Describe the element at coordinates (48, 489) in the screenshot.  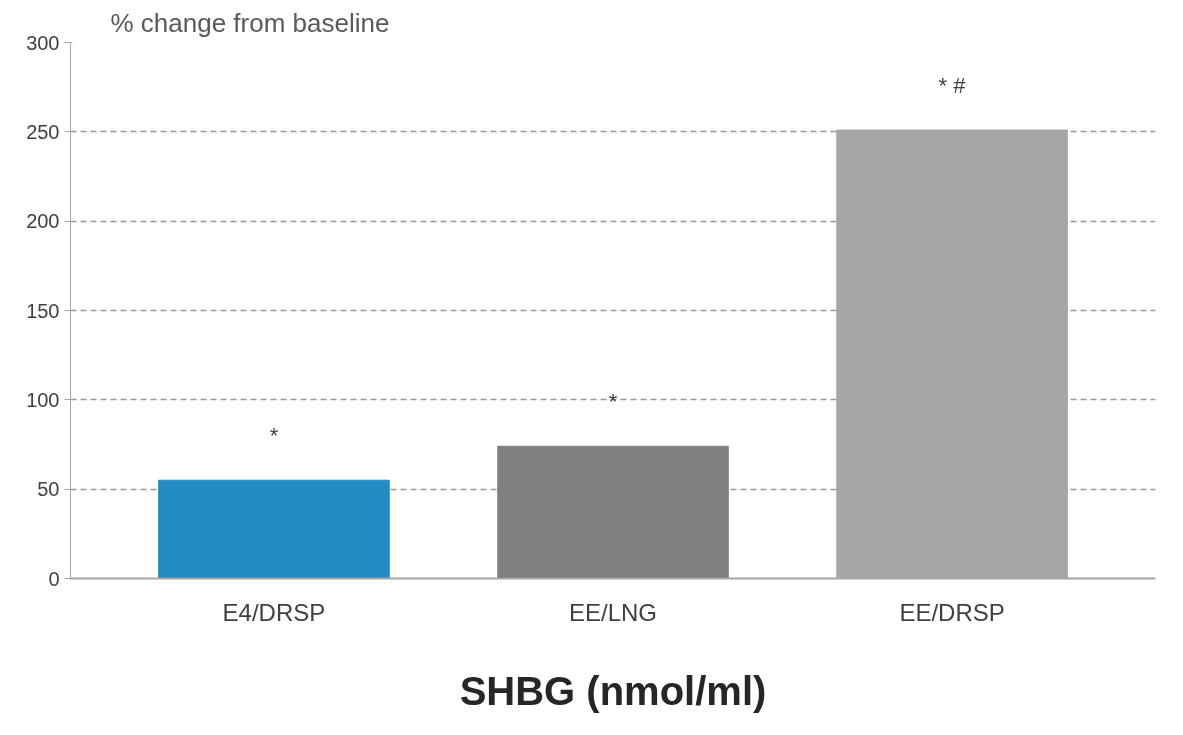
I see `y-tick-label: 50` at that location.